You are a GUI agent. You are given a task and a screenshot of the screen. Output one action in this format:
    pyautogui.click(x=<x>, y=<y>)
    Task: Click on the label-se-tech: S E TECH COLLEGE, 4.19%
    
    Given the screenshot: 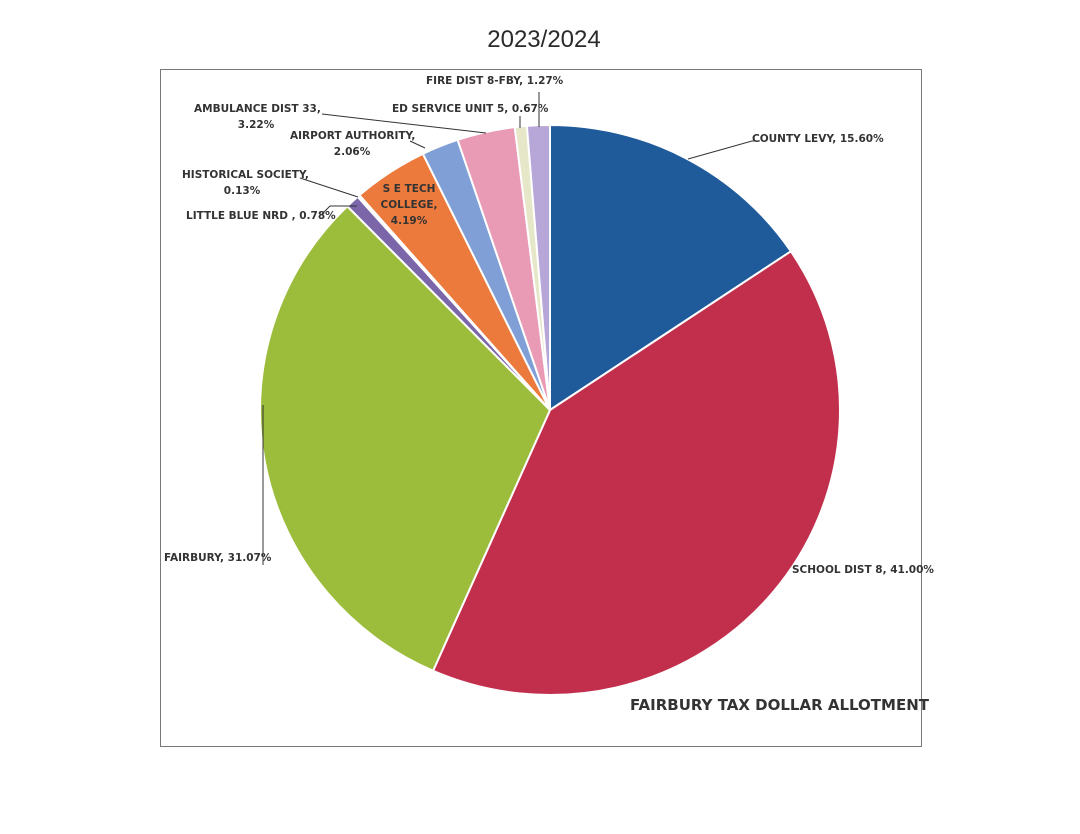 What is the action you would take?
    pyautogui.click(x=409, y=205)
    